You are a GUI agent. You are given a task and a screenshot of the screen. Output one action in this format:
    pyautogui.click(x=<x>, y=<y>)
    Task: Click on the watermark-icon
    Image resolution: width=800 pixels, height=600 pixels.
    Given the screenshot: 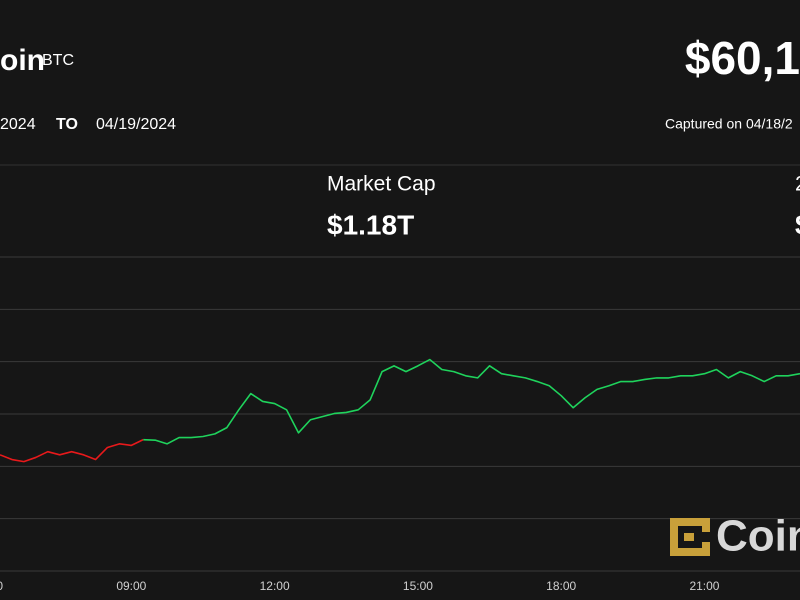 What is the action you would take?
    pyautogui.click(x=690, y=537)
    